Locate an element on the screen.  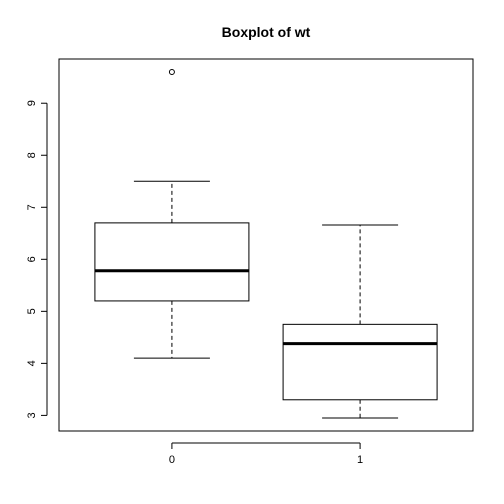
x-tick-label: 1 is located at coordinates (360, 460).